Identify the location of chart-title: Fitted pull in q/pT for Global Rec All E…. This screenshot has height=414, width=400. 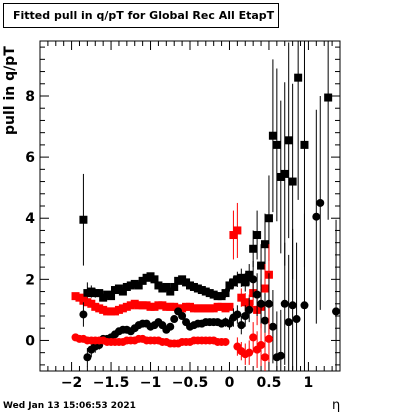
(144, 15).